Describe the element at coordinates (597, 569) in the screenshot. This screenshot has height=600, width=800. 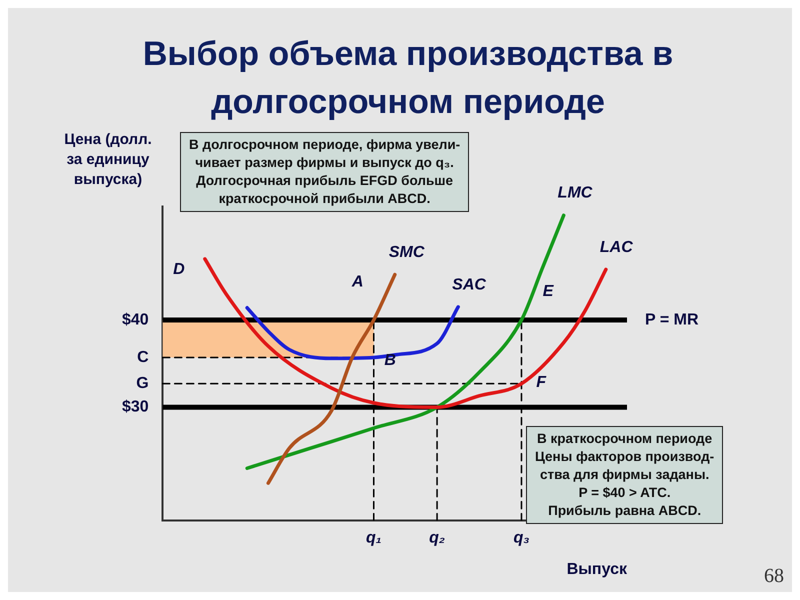
I see `x-axis-title: Выпуск` at that location.